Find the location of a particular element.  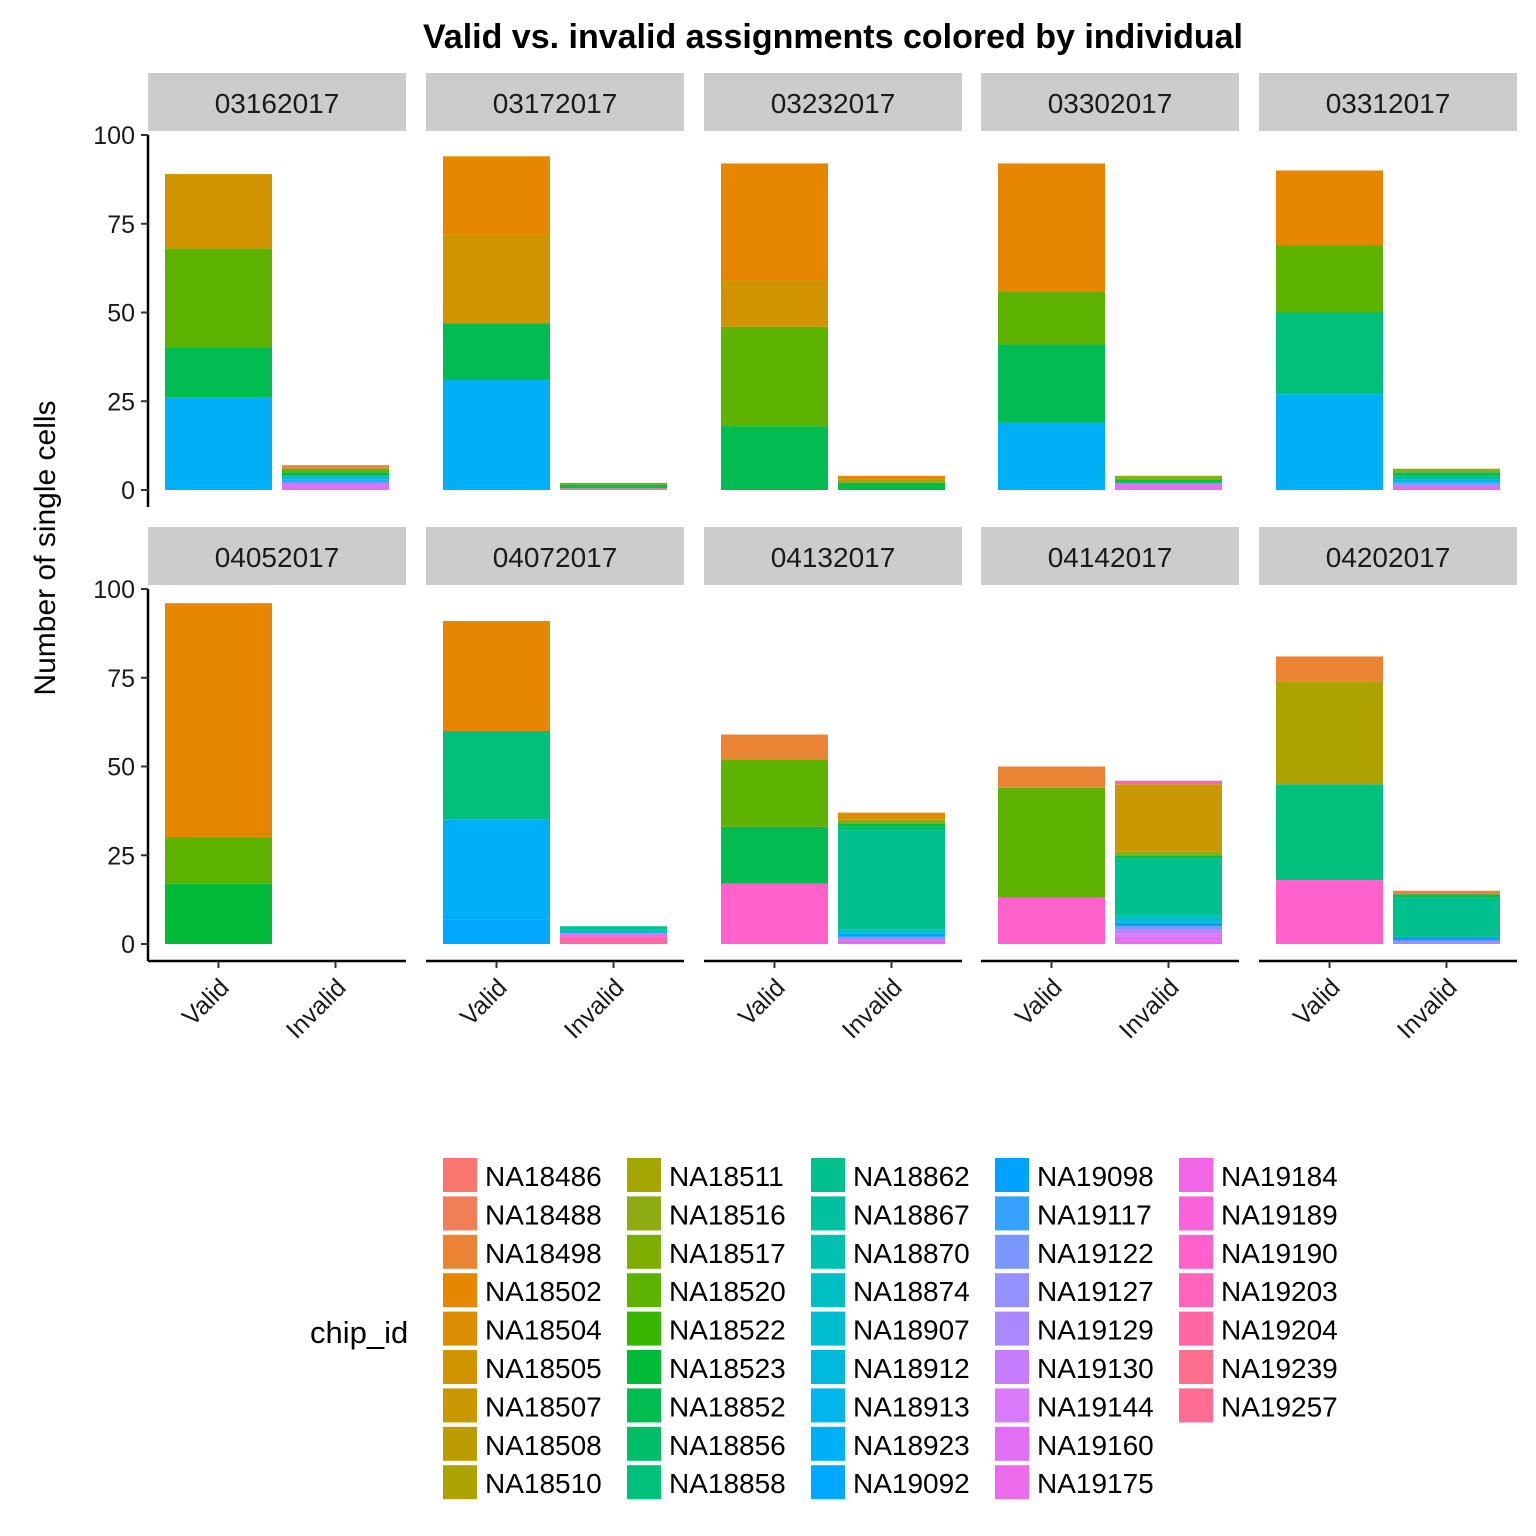

legend-label: NA19203 is located at coordinates (1279, 1291).